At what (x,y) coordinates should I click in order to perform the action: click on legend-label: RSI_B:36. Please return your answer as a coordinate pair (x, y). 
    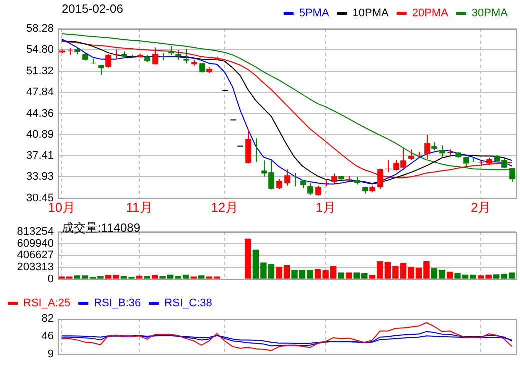
    Looking at the image, I should click on (118, 304).